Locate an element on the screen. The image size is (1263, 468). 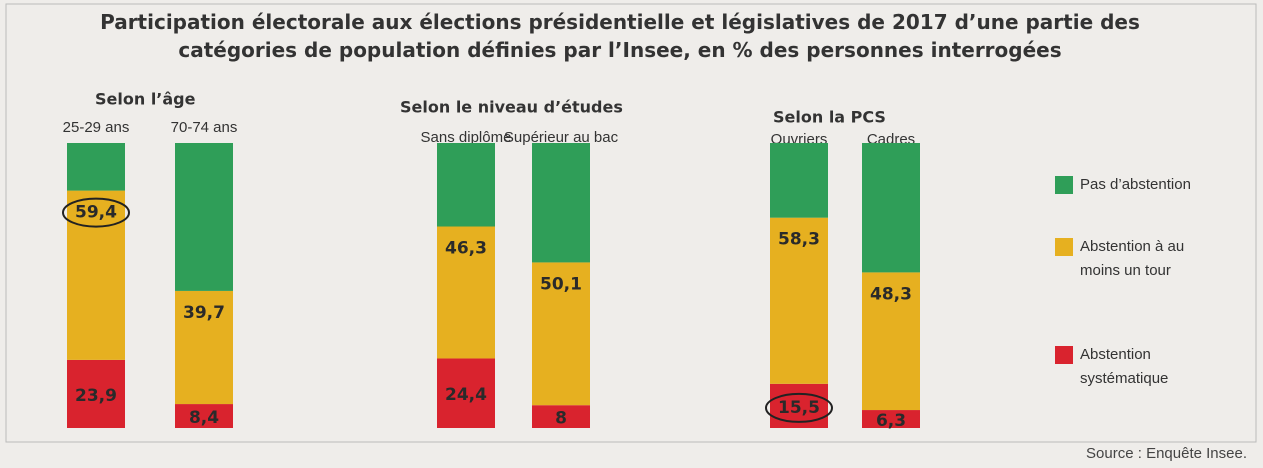
group-label: Selon le niveau d’études is located at coordinates (511, 107).